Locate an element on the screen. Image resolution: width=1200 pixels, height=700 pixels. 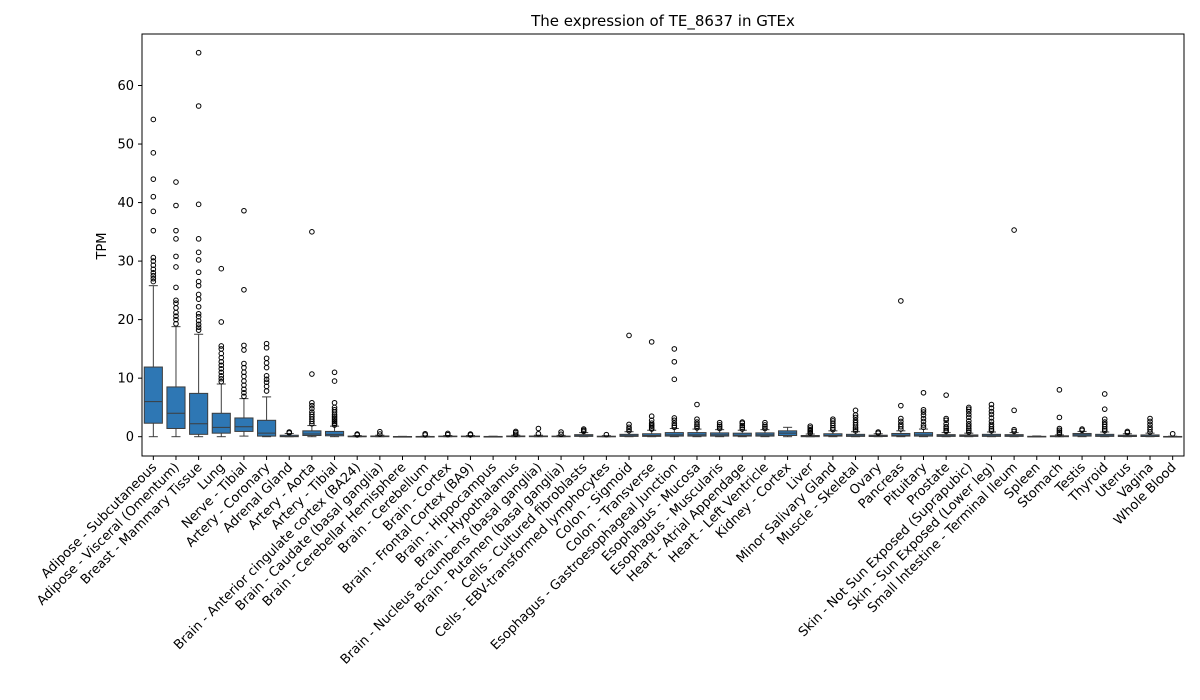
y-tick-label: 50 is located at coordinates (125, 145).